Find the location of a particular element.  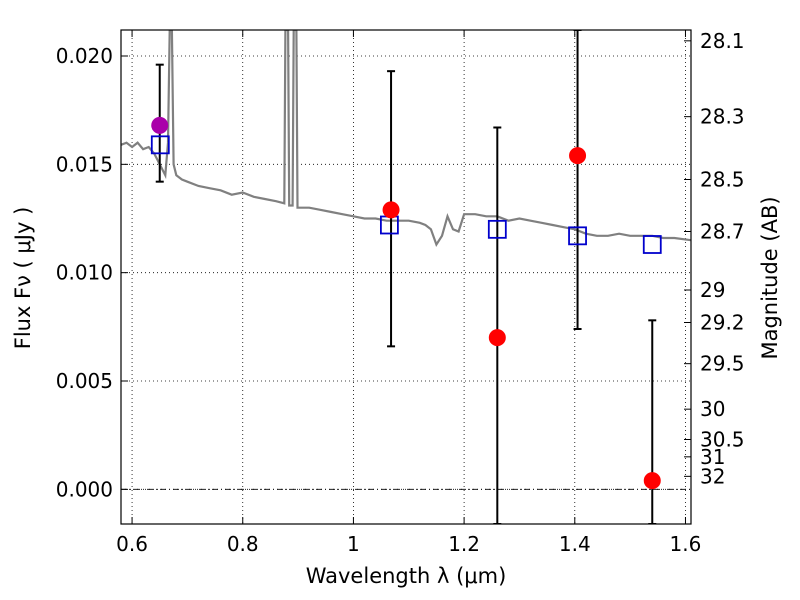

y-tick-label: 0.020 is located at coordinates (84, 56).